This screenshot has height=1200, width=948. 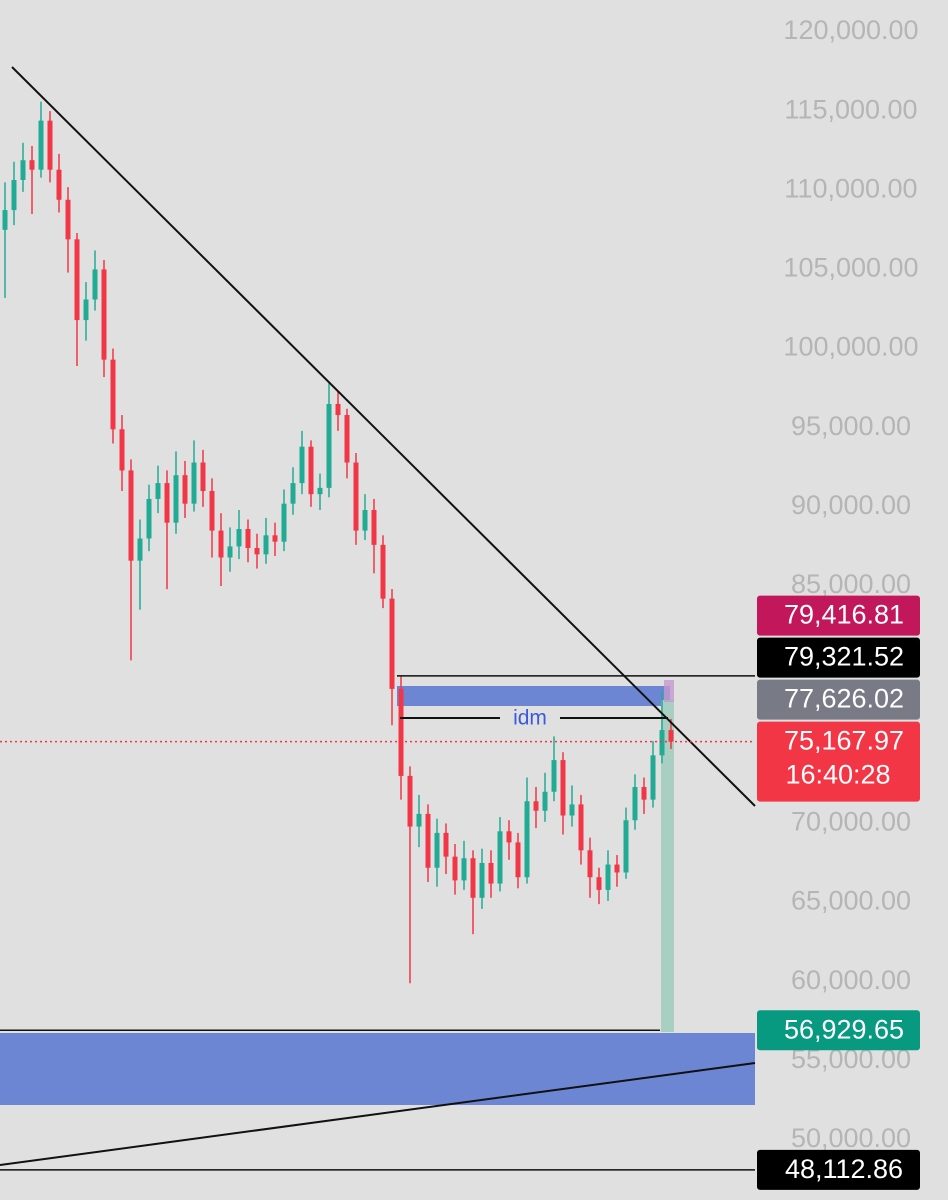 What do you see at coordinates (844, 615) in the screenshot?
I see `price-label: 79,416.81` at bounding box center [844, 615].